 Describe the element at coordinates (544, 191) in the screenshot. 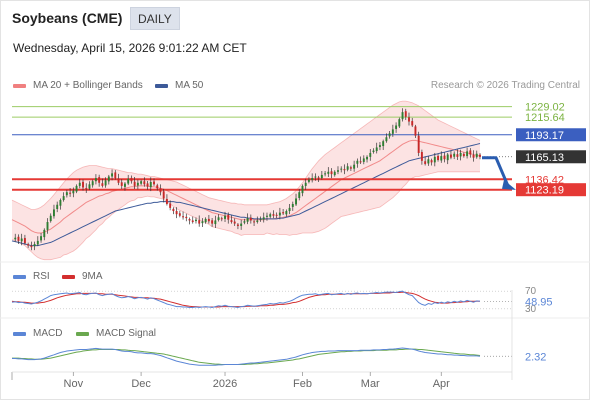

I see `level-label-support: 1123.19` at that location.